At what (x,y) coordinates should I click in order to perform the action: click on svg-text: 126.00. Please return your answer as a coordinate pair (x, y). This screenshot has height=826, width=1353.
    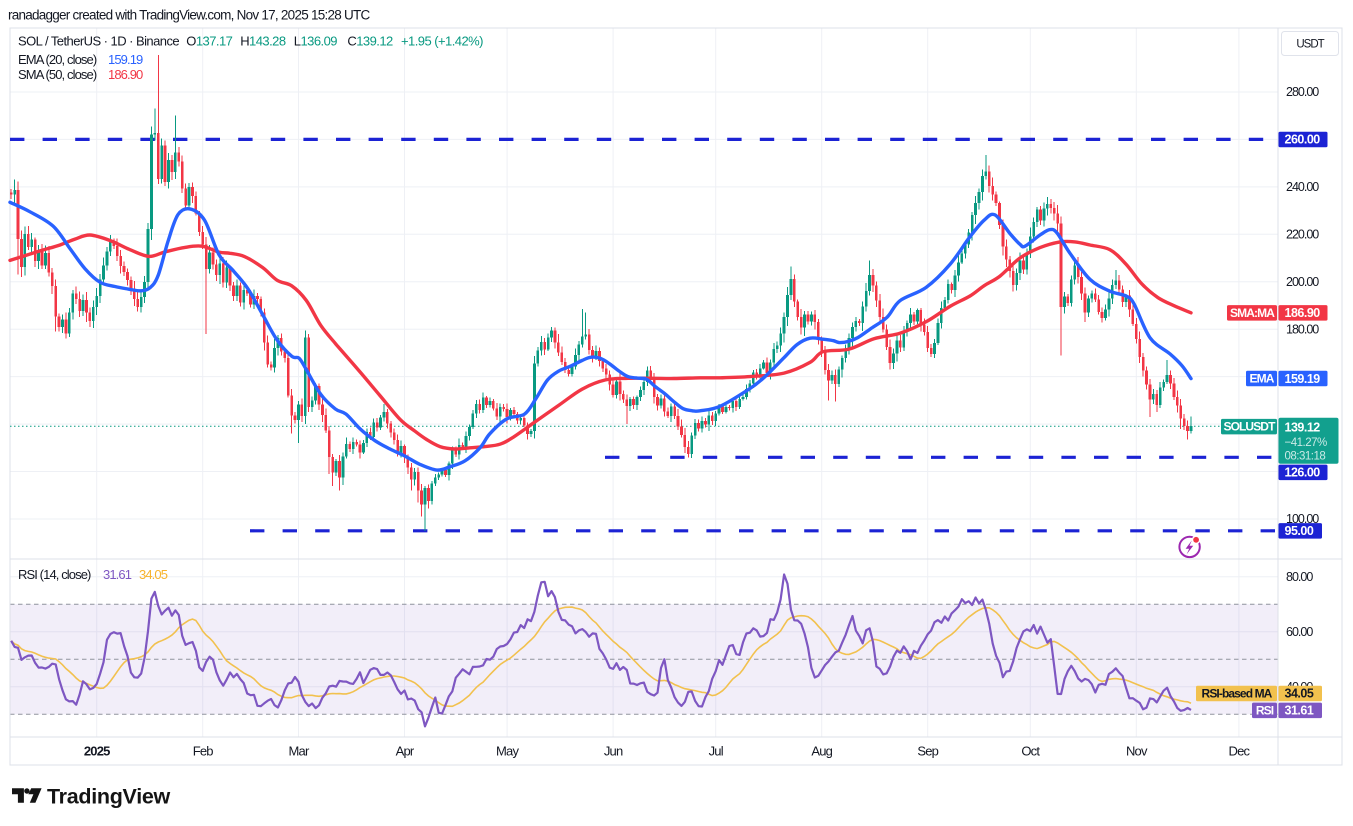
    Looking at the image, I should click on (1303, 473).